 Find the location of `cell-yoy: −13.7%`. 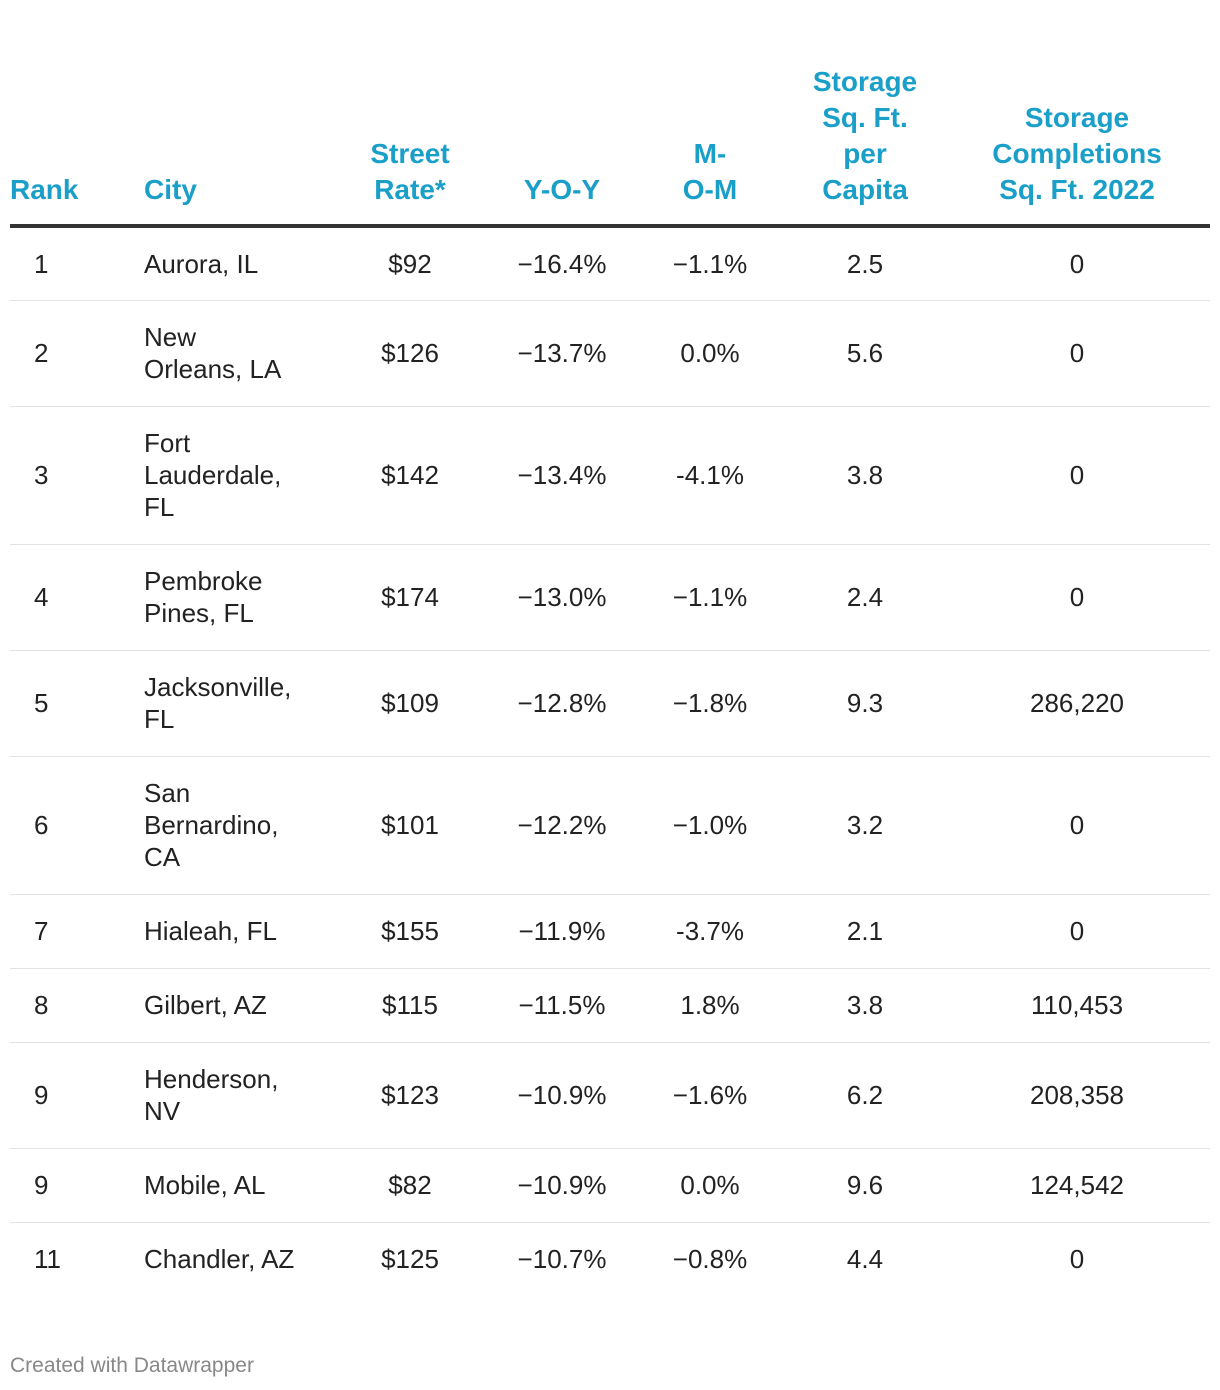

cell-yoy: −13.7% is located at coordinates (562, 353).